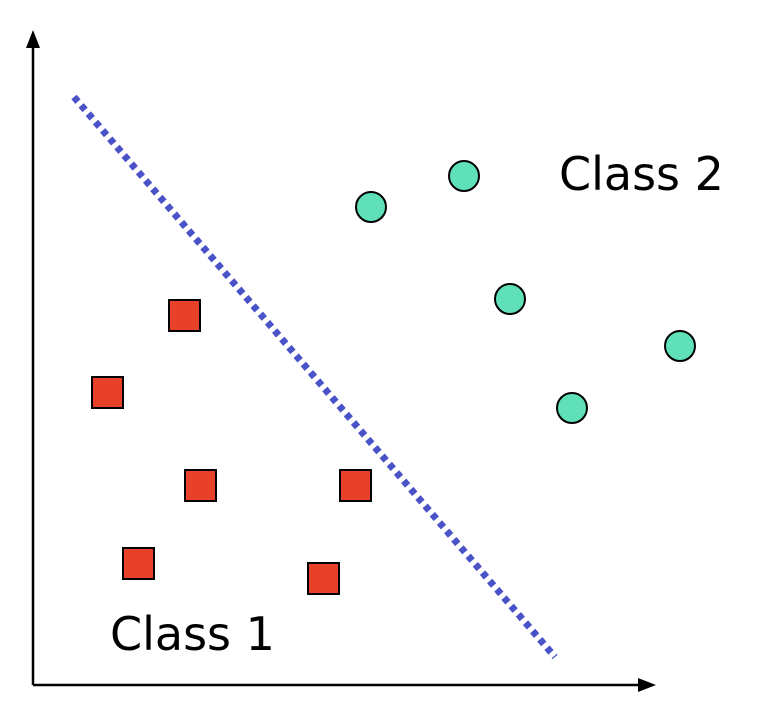  I want to click on x-axis-arrowhead, so click(647, 685).